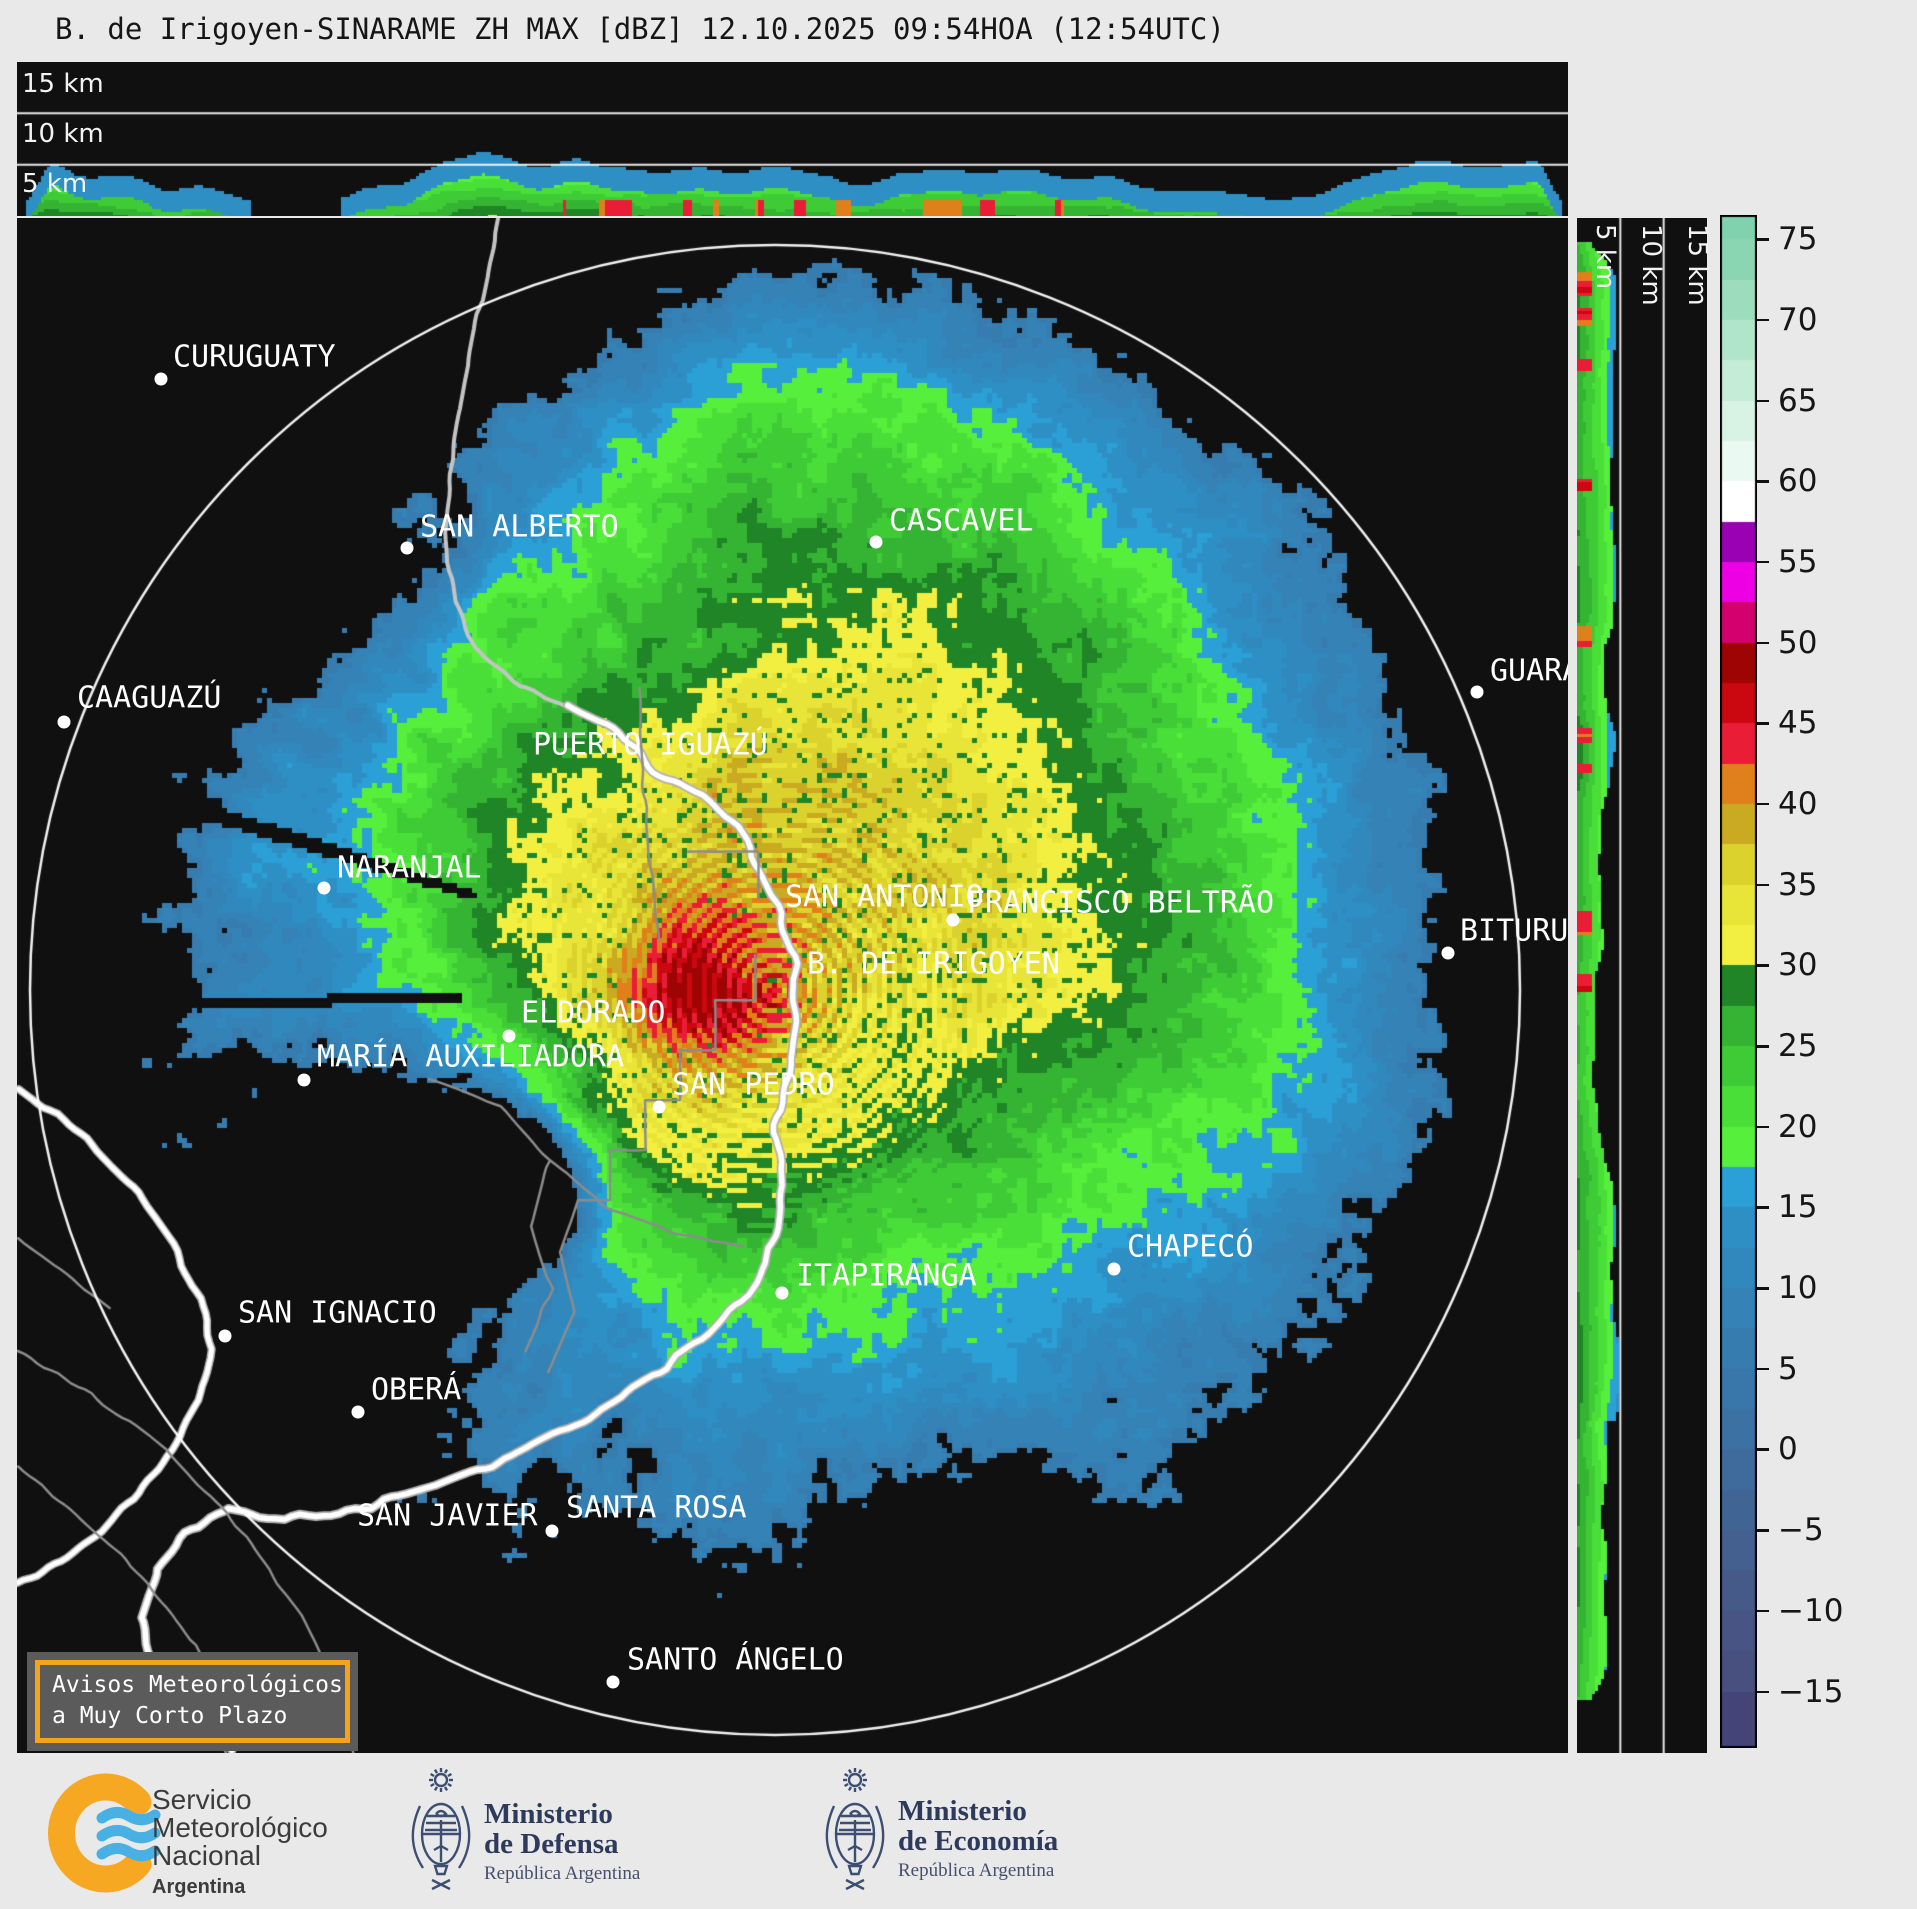 The image size is (1917, 1909). What do you see at coordinates (1121, 903) in the screenshot?
I see `city-label: FRANCISCO BELTRÃO` at bounding box center [1121, 903].